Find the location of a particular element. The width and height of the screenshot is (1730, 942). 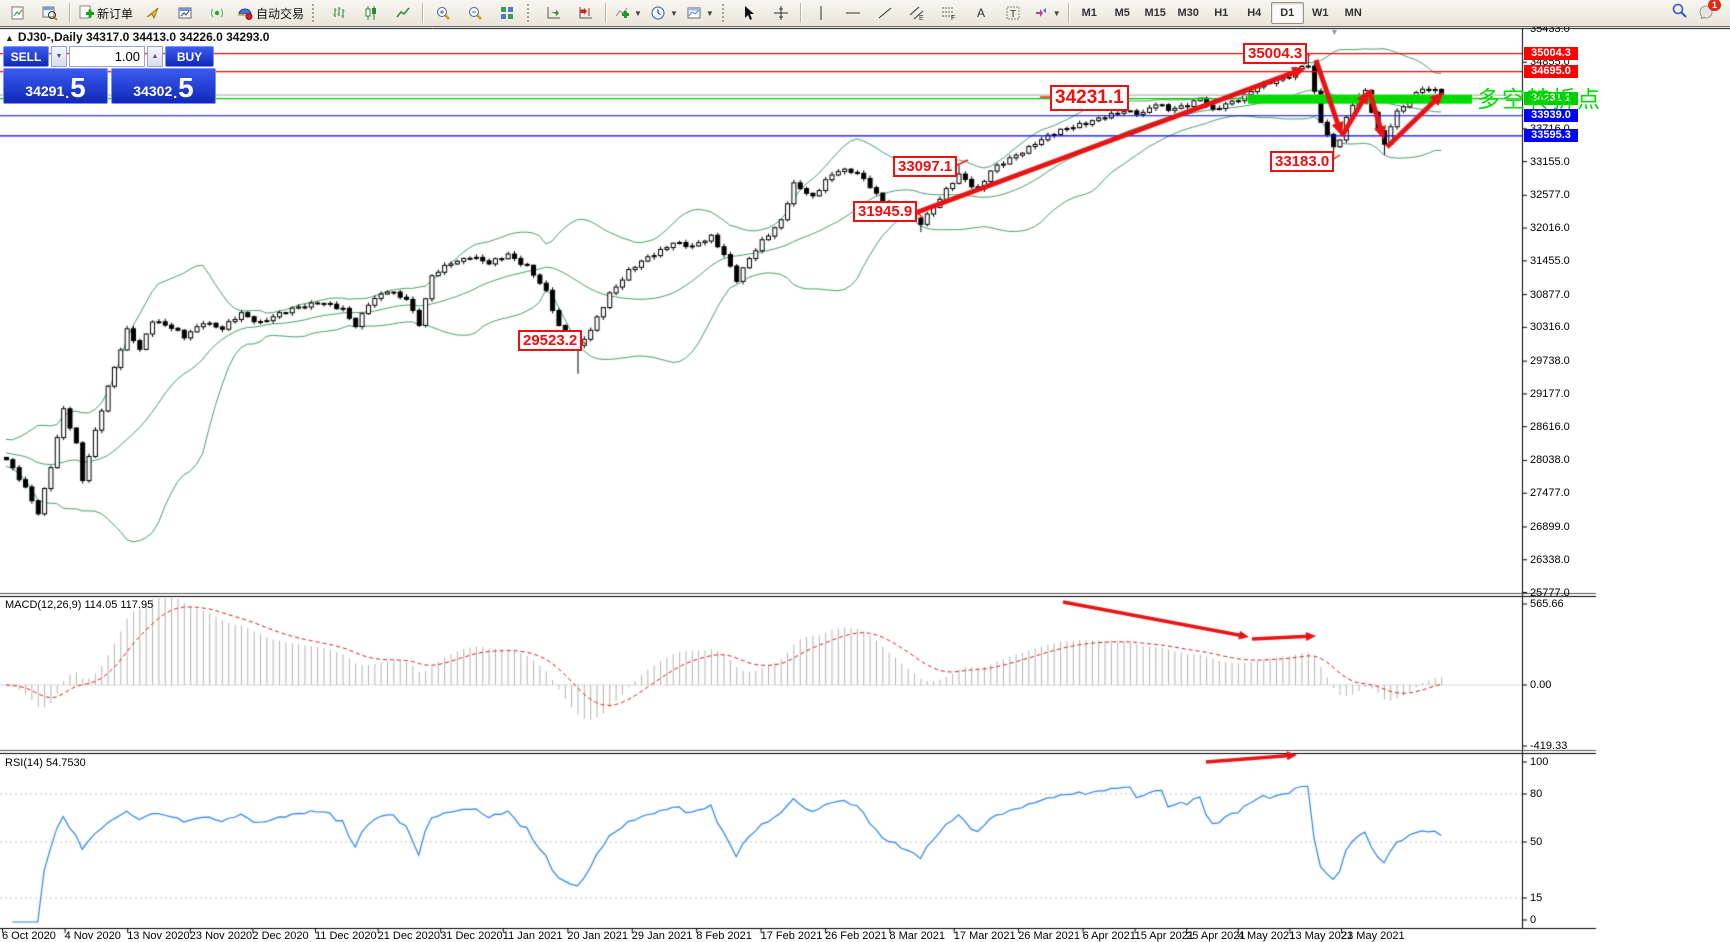

zoom-out-icon is located at coordinates (475, 13).